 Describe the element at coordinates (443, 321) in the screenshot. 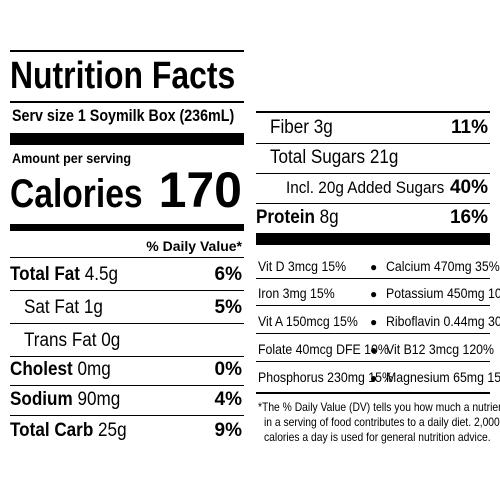

I see `riboflavin: Riboflavin 0.44mg 30%` at that location.